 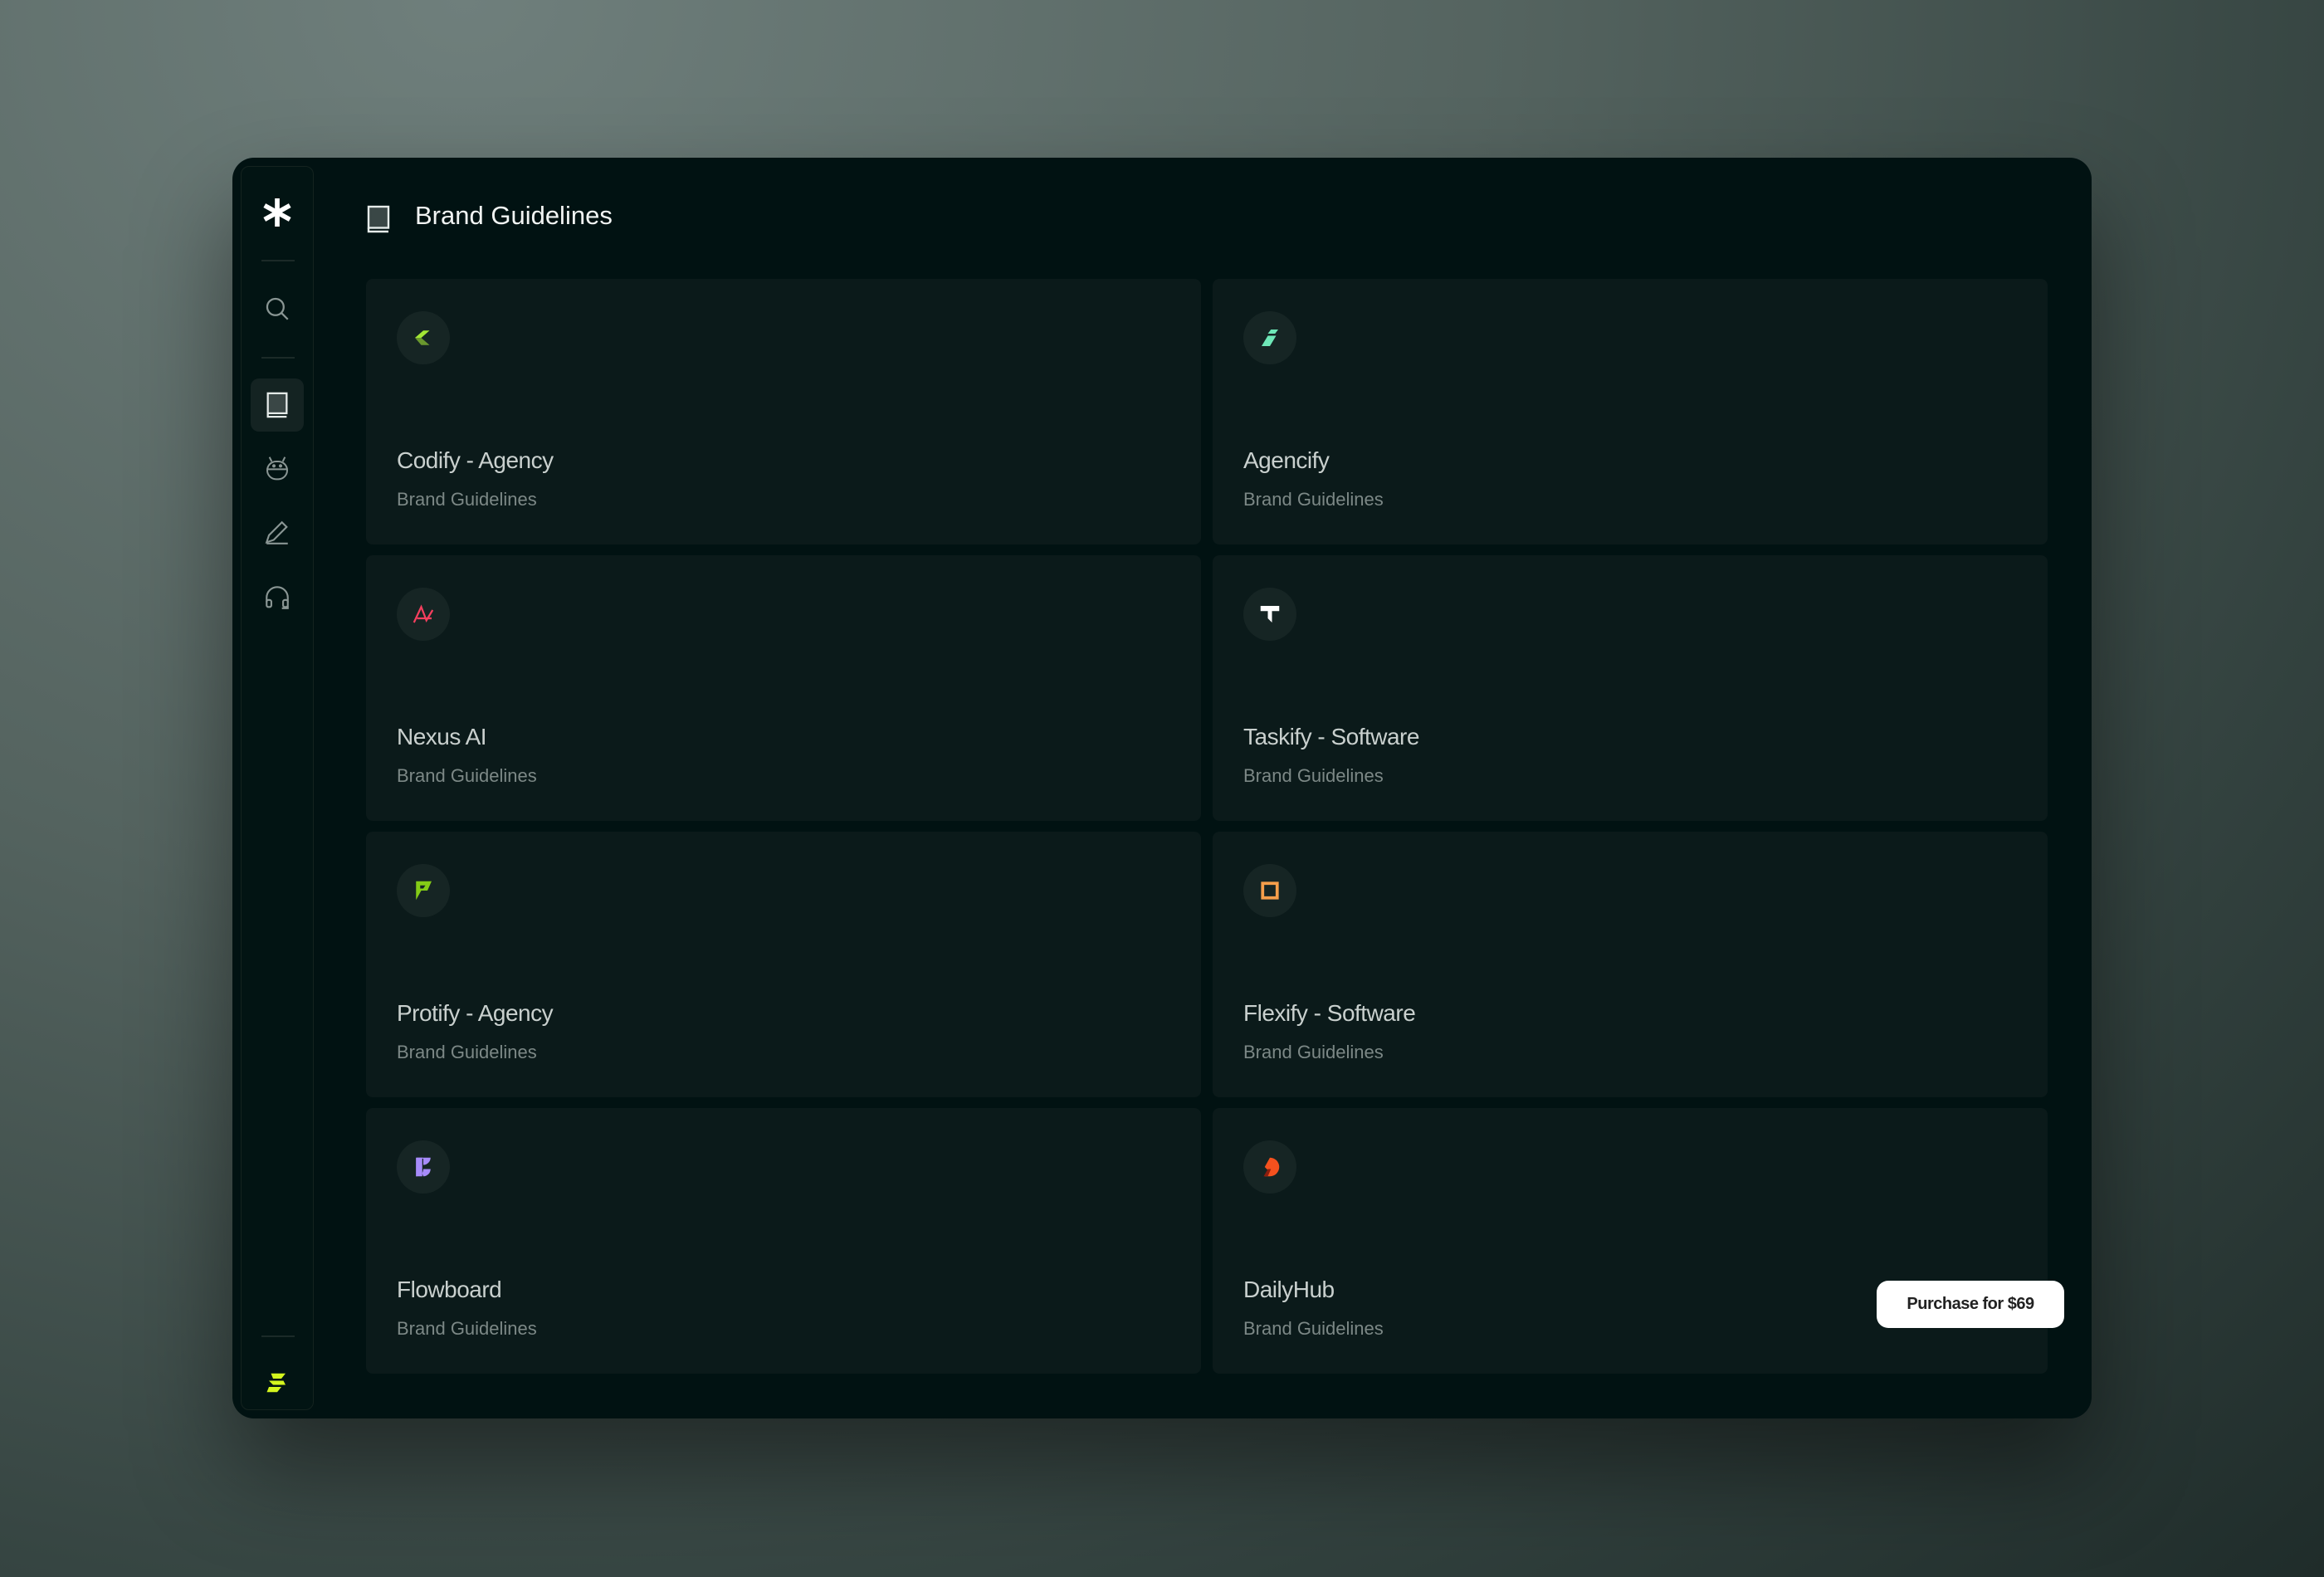 I want to click on card-title: Flowboard, so click(x=449, y=1289).